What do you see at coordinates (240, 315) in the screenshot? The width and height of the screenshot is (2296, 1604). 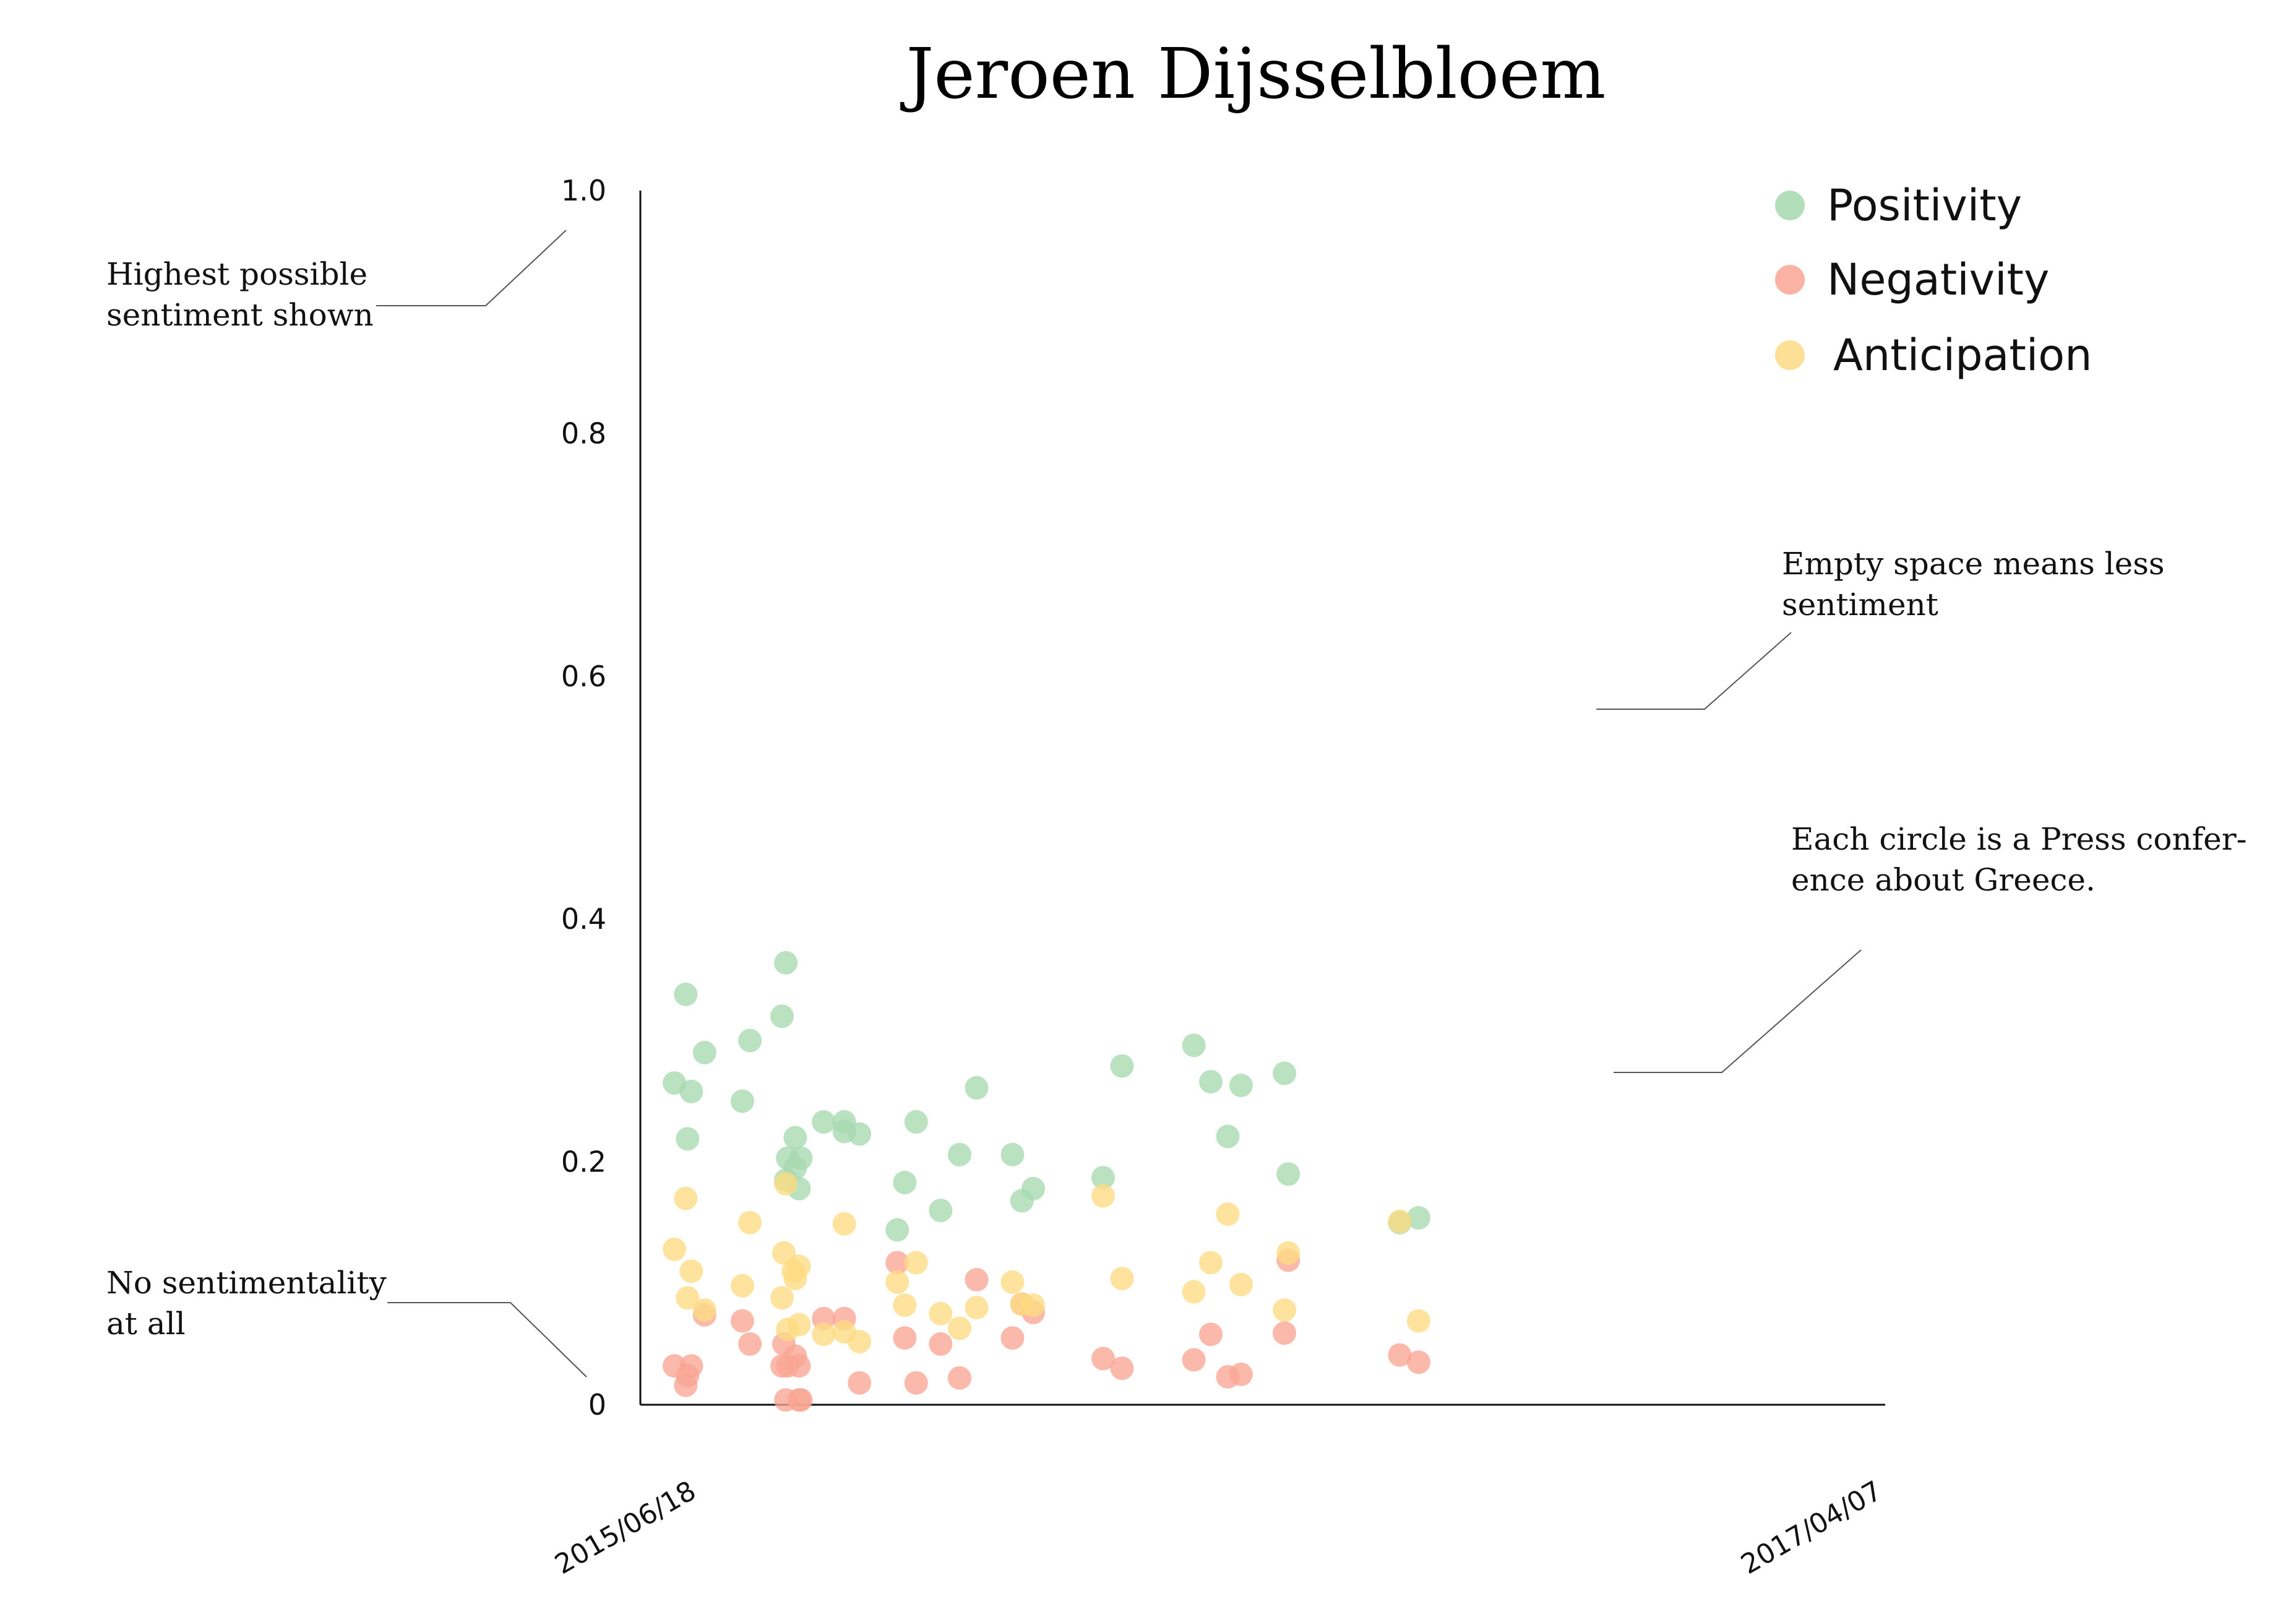 I see `annotation-highest-line-2: sentiment shown` at bounding box center [240, 315].